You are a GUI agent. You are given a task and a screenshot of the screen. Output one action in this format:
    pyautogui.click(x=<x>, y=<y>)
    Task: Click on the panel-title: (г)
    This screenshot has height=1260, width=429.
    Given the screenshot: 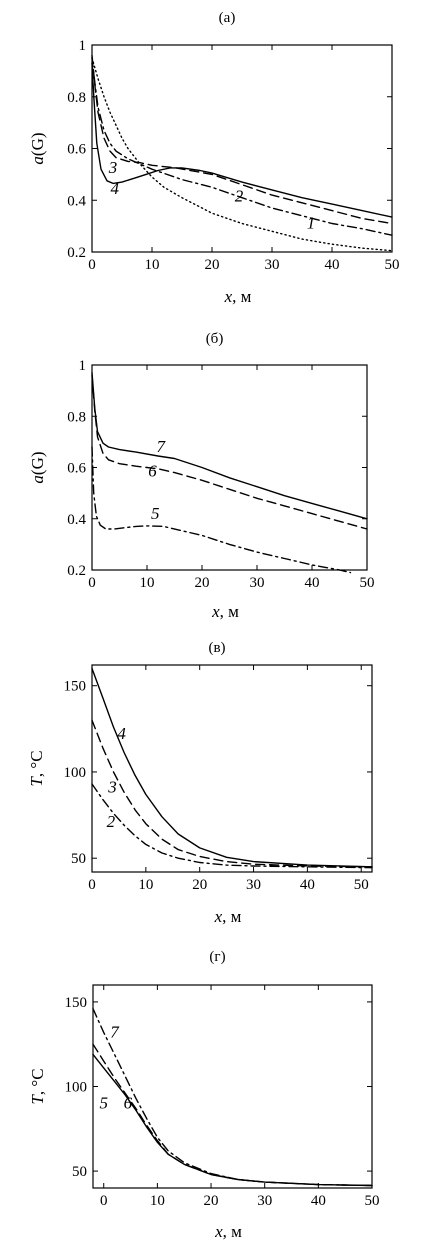 What is the action you would take?
    pyautogui.click(x=217, y=957)
    